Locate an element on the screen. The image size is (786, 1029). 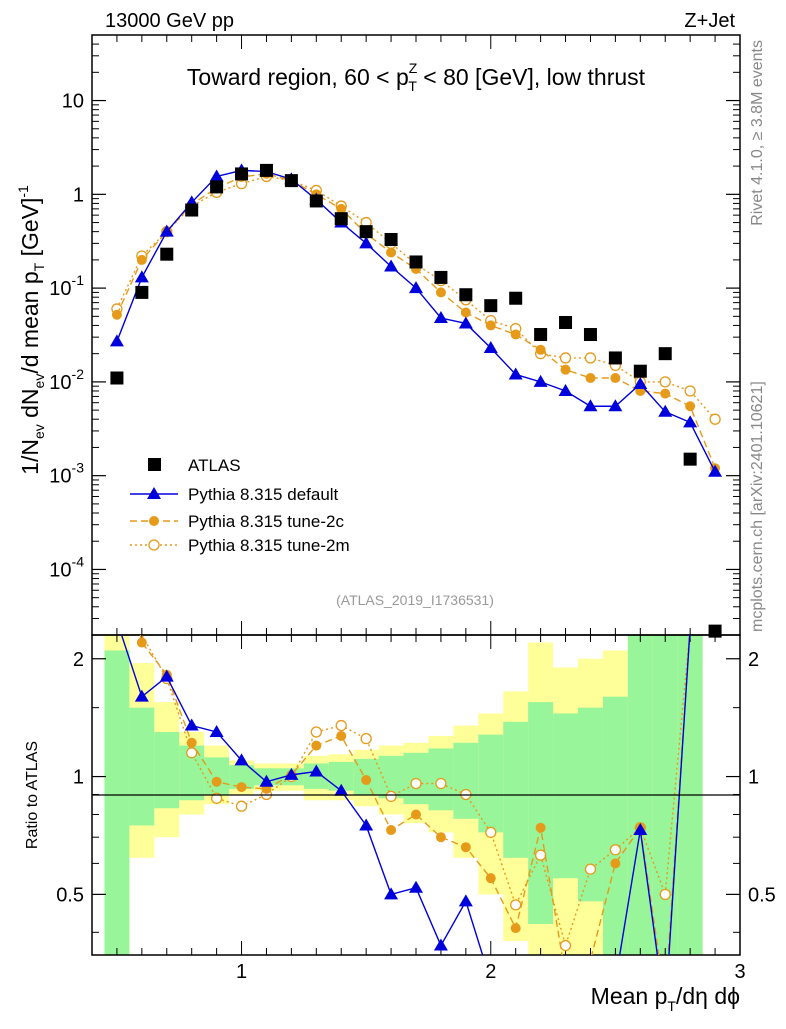
legend-tune2c-label: Pythia 8.315 tune-2c is located at coordinates (266, 521).